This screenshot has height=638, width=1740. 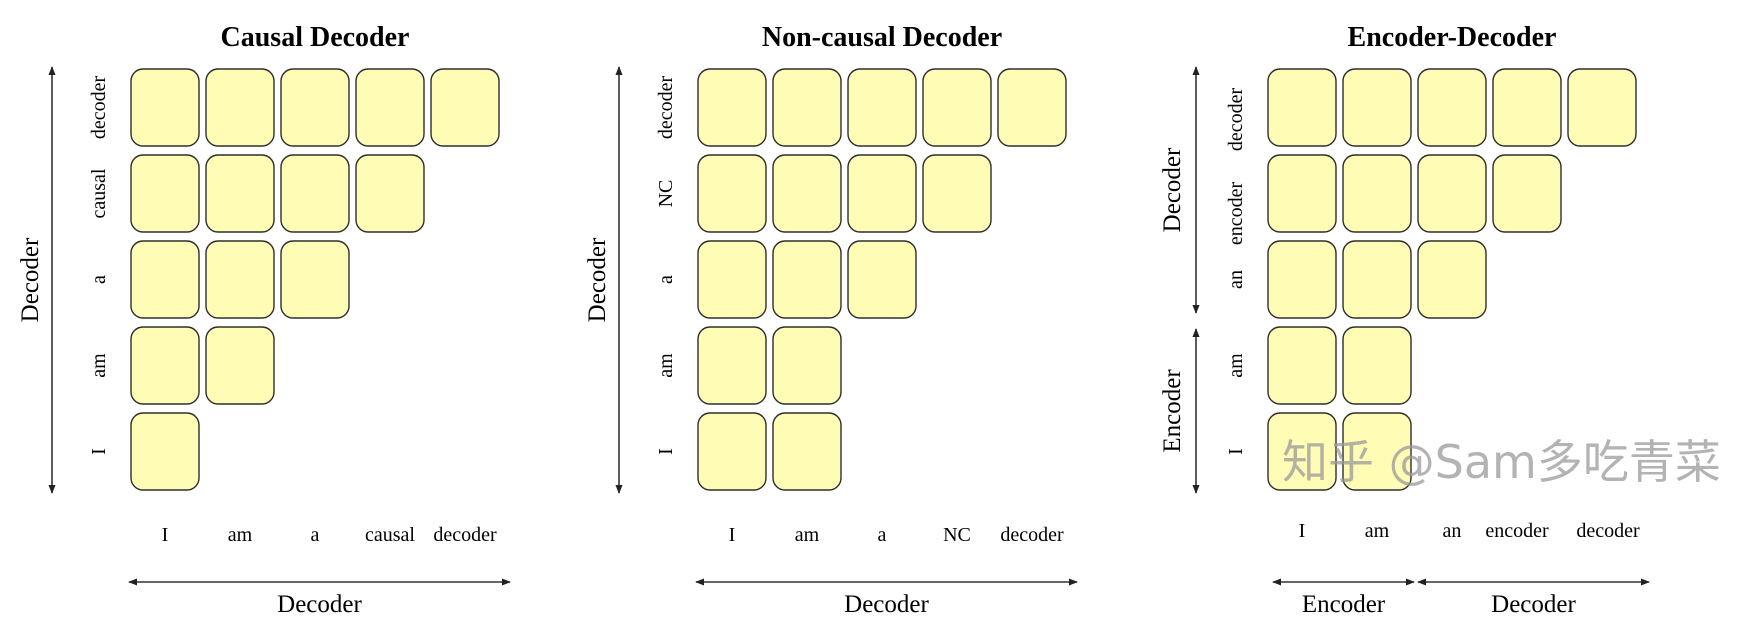 I want to click on panel-title: Causal Decoder, so click(x=315, y=37).